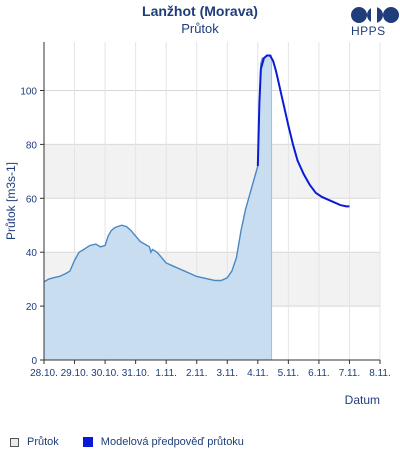 Image resolution: width=400 pixels, height=460 pixels. I want to click on x-tick-label: 2.11., so click(197, 373).